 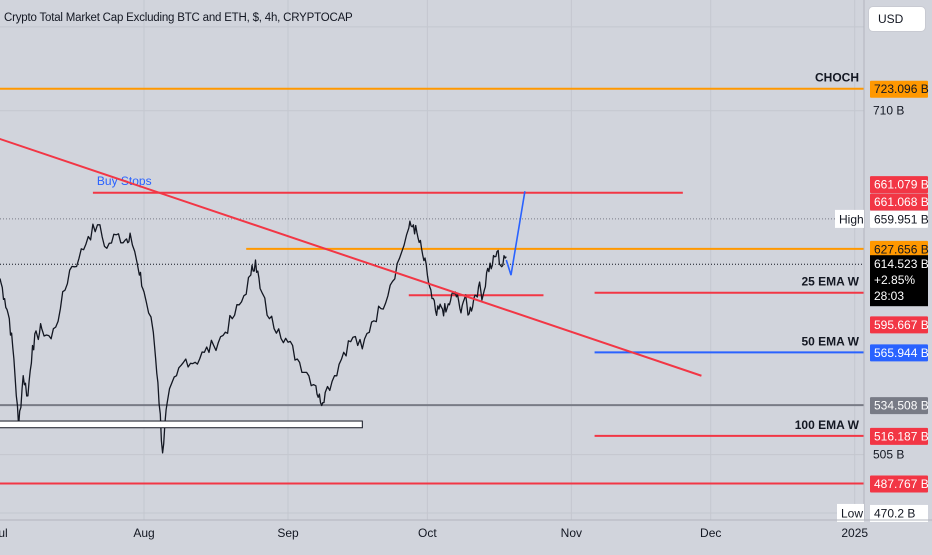 What do you see at coordinates (143, 533) in the screenshot?
I see `time-tick-label: Aug` at bounding box center [143, 533].